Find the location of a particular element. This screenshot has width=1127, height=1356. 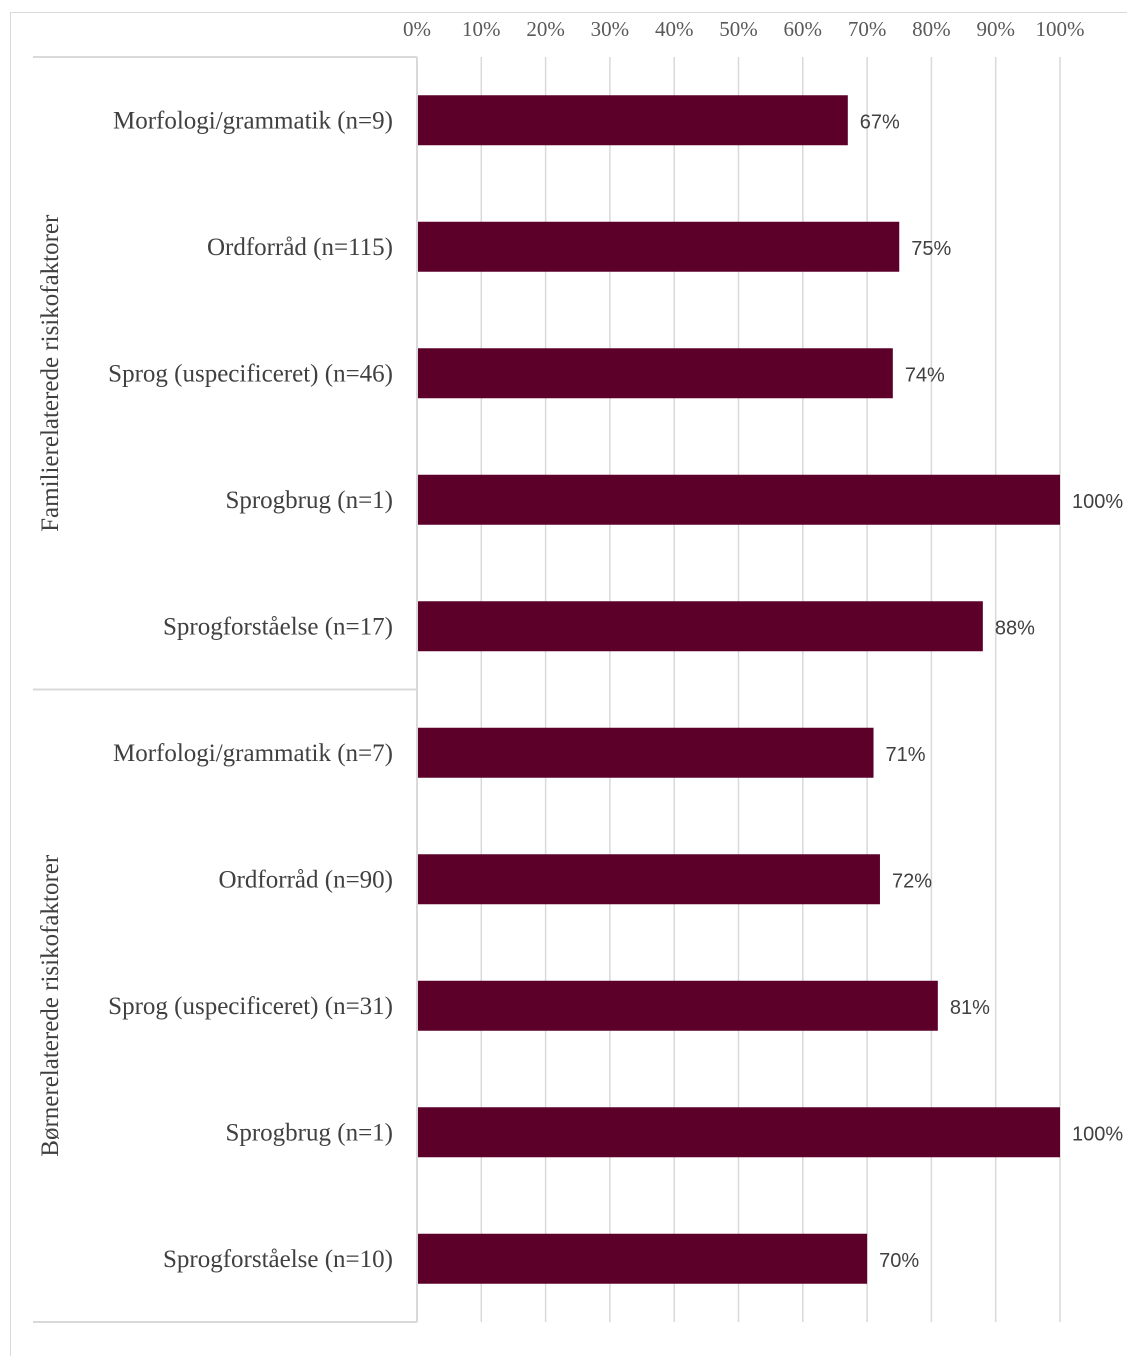

x-tick-label: 80% is located at coordinates (931, 29).